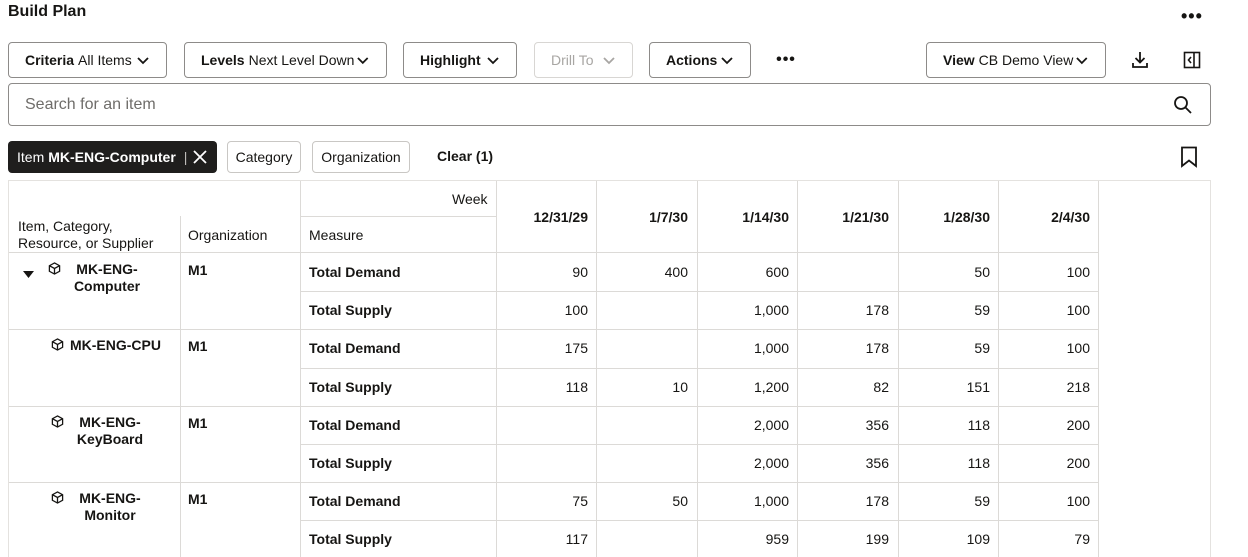 Image resolution: width=1248 pixels, height=557 pixels. I want to click on more-horizontal-icon: •••, so click(786, 59).